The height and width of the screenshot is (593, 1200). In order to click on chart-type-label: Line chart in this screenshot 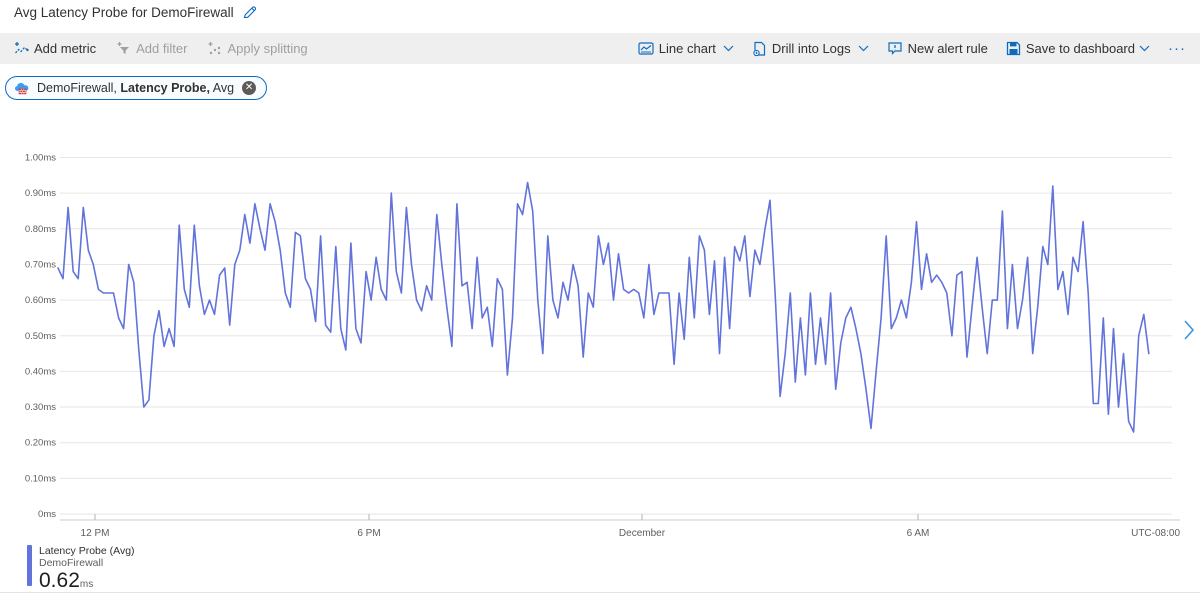, I will do `click(687, 48)`.